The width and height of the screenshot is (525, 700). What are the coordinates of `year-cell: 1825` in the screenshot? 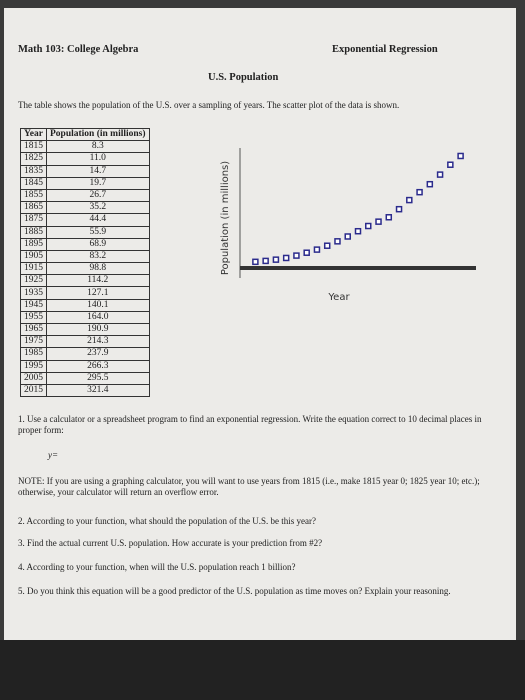 It's located at (33, 159).